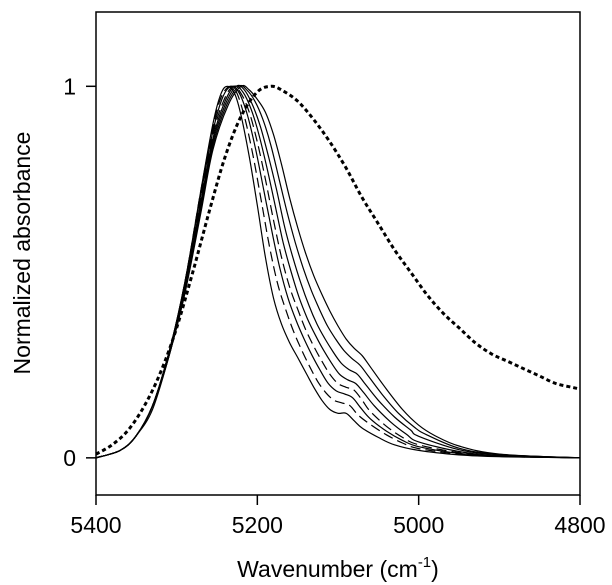 The image size is (612, 585). What do you see at coordinates (327, 569) in the screenshot?
I see `x-axis-title-main: Wavenumber (cm` at bounding box center [327, 569].